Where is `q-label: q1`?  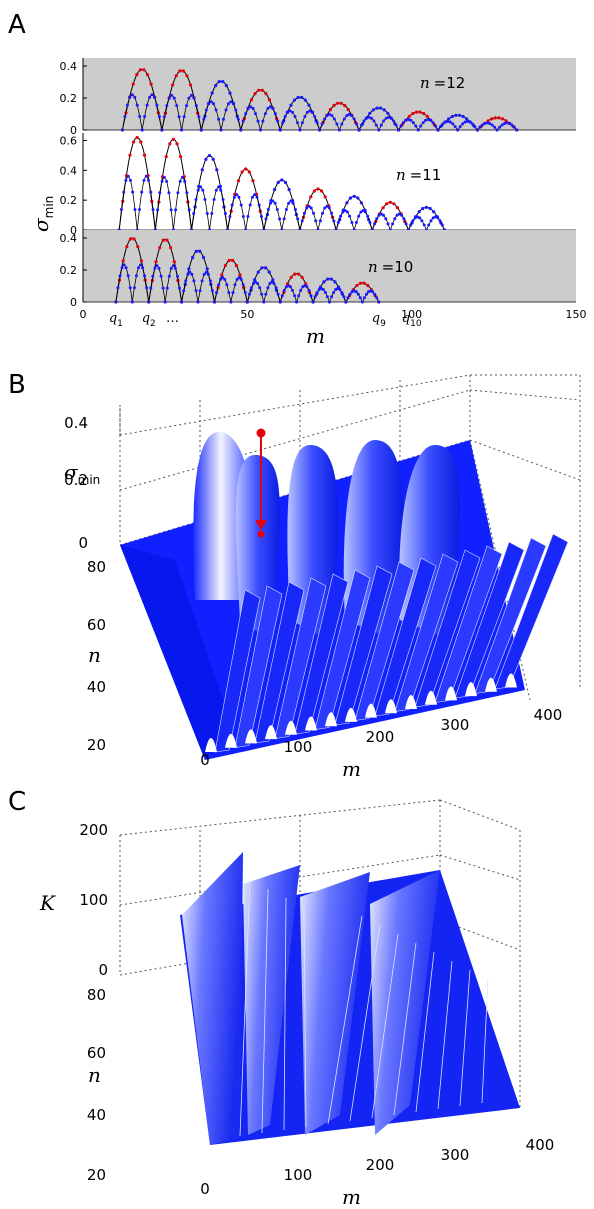 q-label: q1 is located at coordinates (116, 320).